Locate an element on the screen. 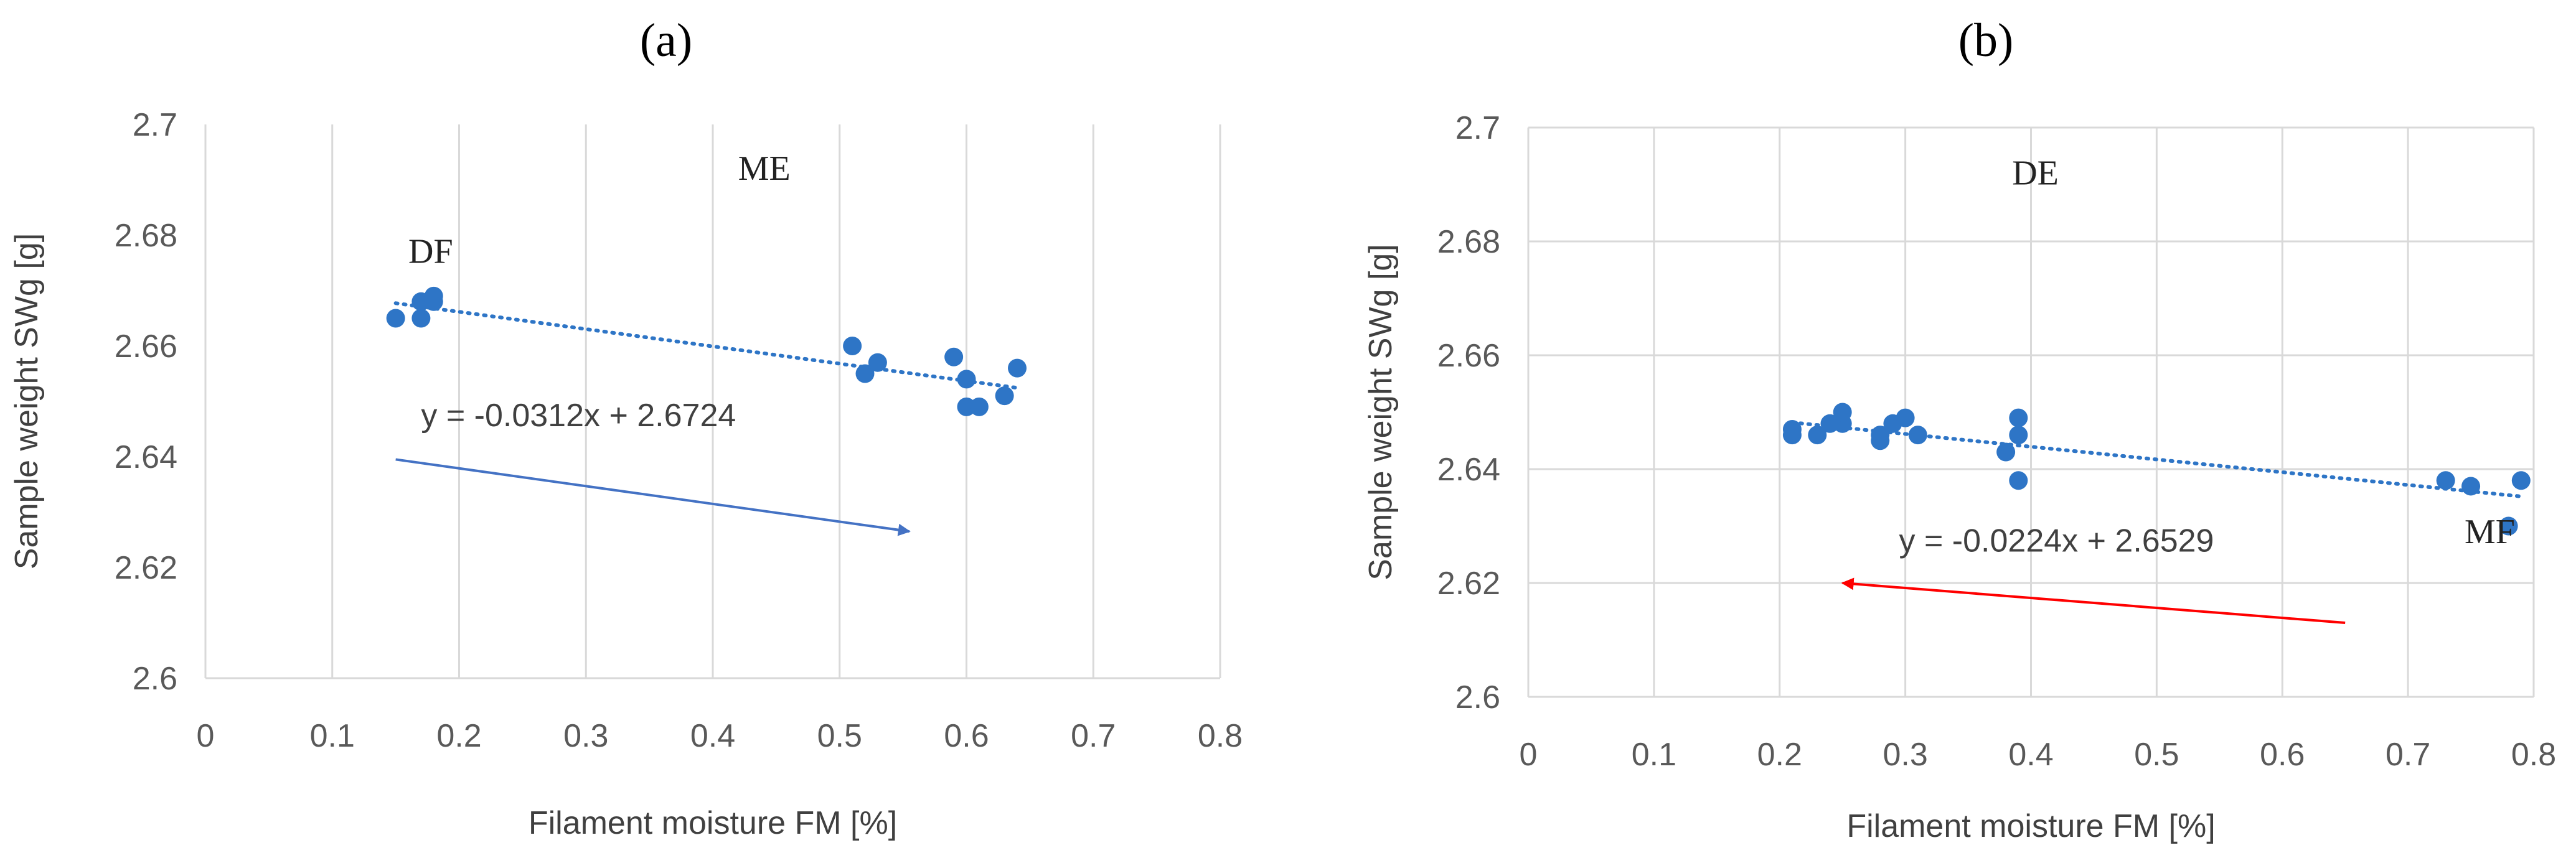  panel-label-b: (b) is located at coordinates (1986, 40).